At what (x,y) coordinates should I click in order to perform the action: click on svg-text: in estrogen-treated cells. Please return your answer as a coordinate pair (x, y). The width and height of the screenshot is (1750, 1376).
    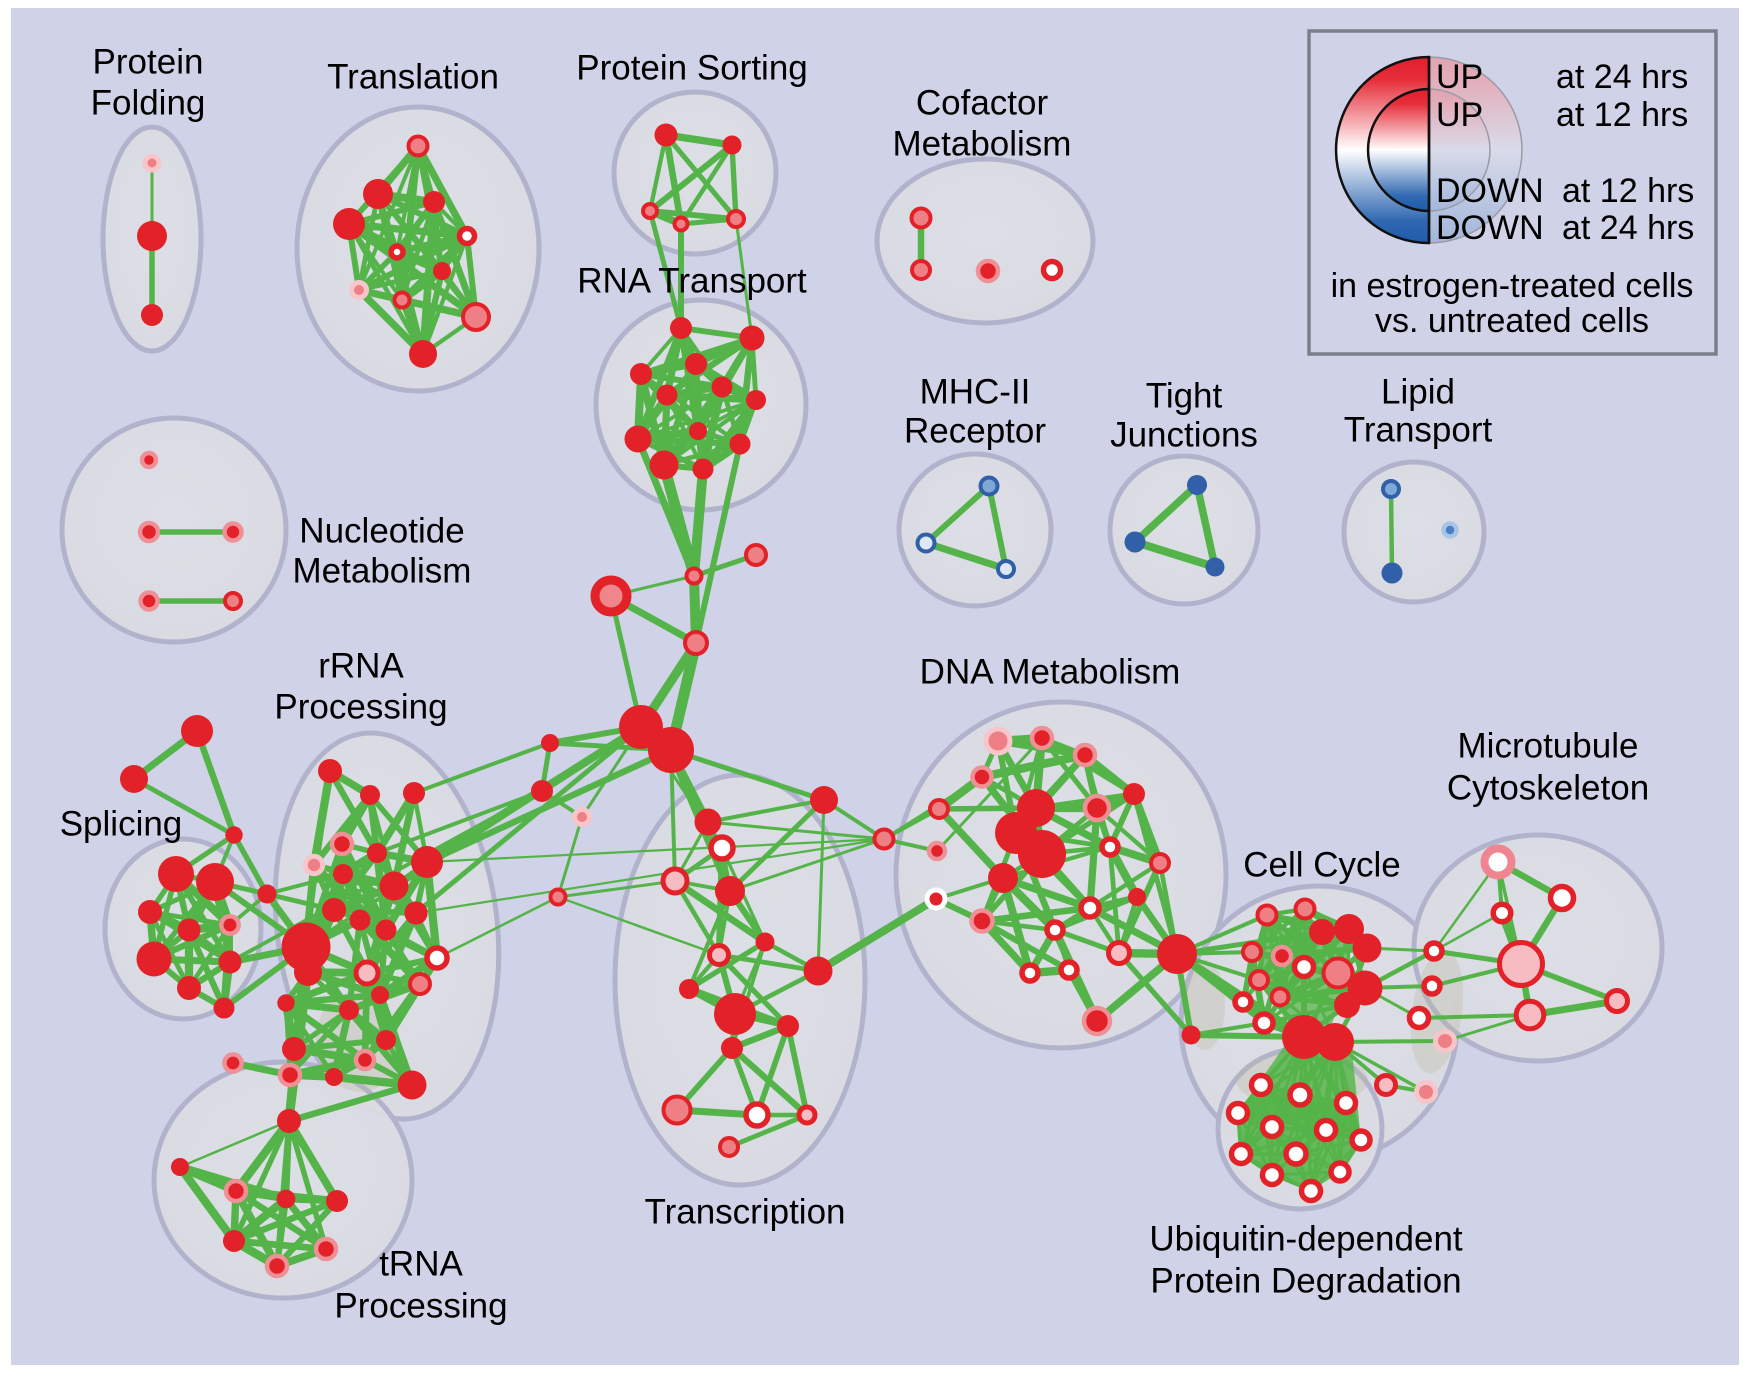
    Looking at the image, I should click on (1512, 286).